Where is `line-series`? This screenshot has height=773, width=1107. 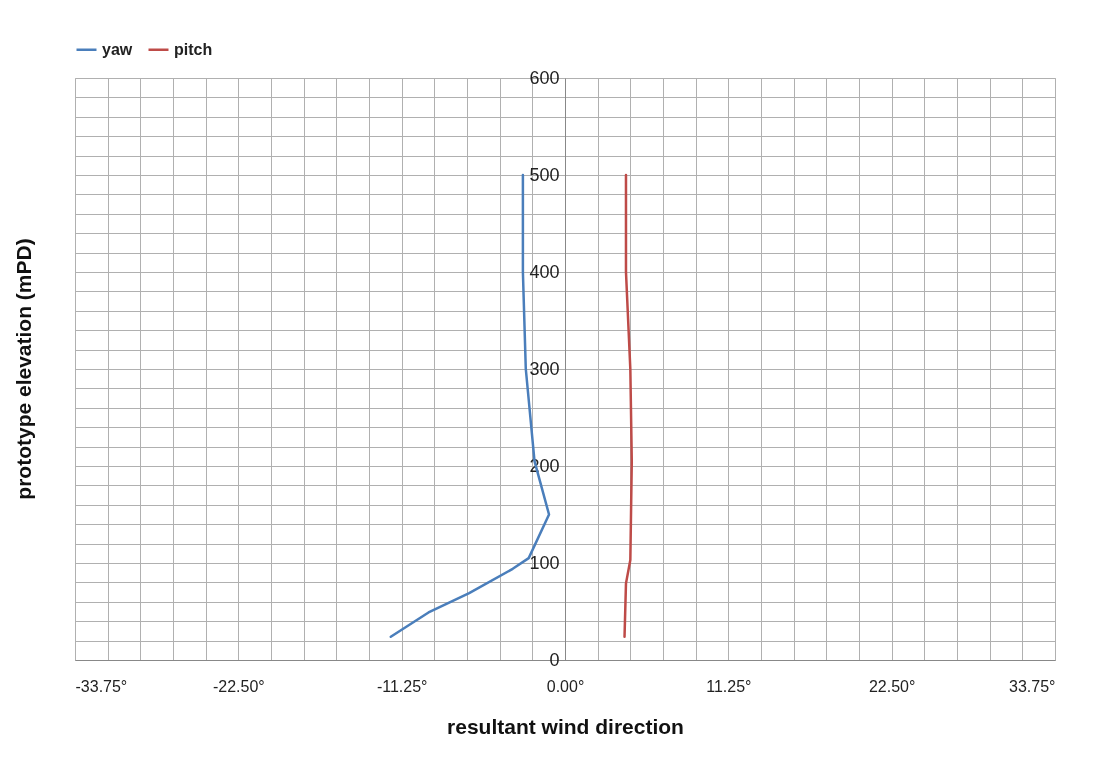 line-series is located at coordinates (628, 405).